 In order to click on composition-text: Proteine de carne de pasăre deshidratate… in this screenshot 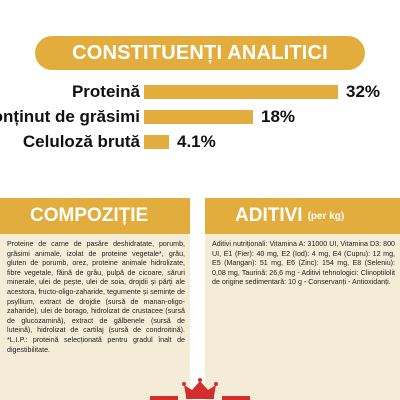, I will do `click(96, 297)`.